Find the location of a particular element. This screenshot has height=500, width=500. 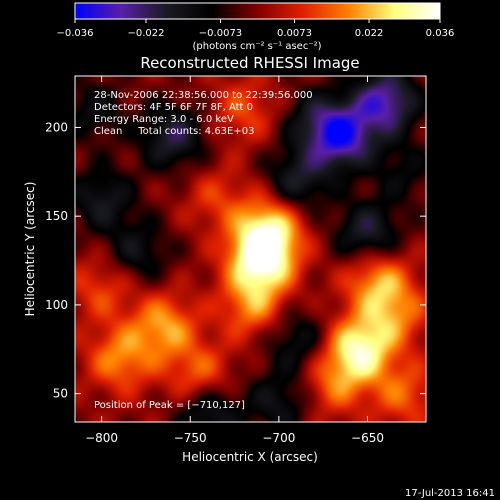

x-tick-label: −650 is located at coordinates (367, 438).